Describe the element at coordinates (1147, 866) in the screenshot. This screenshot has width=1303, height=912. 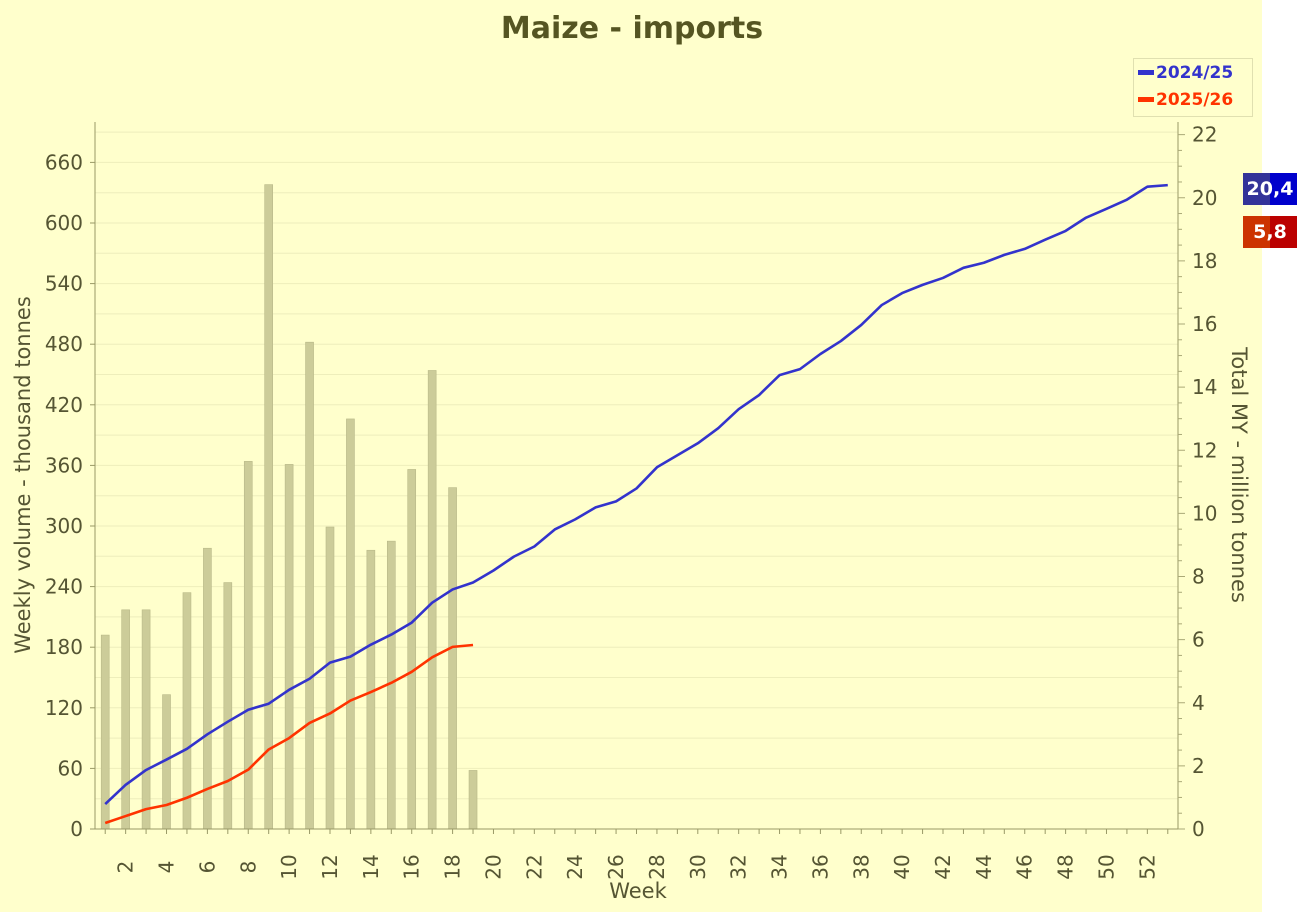
I see `x-tick-label: 52` at that location.